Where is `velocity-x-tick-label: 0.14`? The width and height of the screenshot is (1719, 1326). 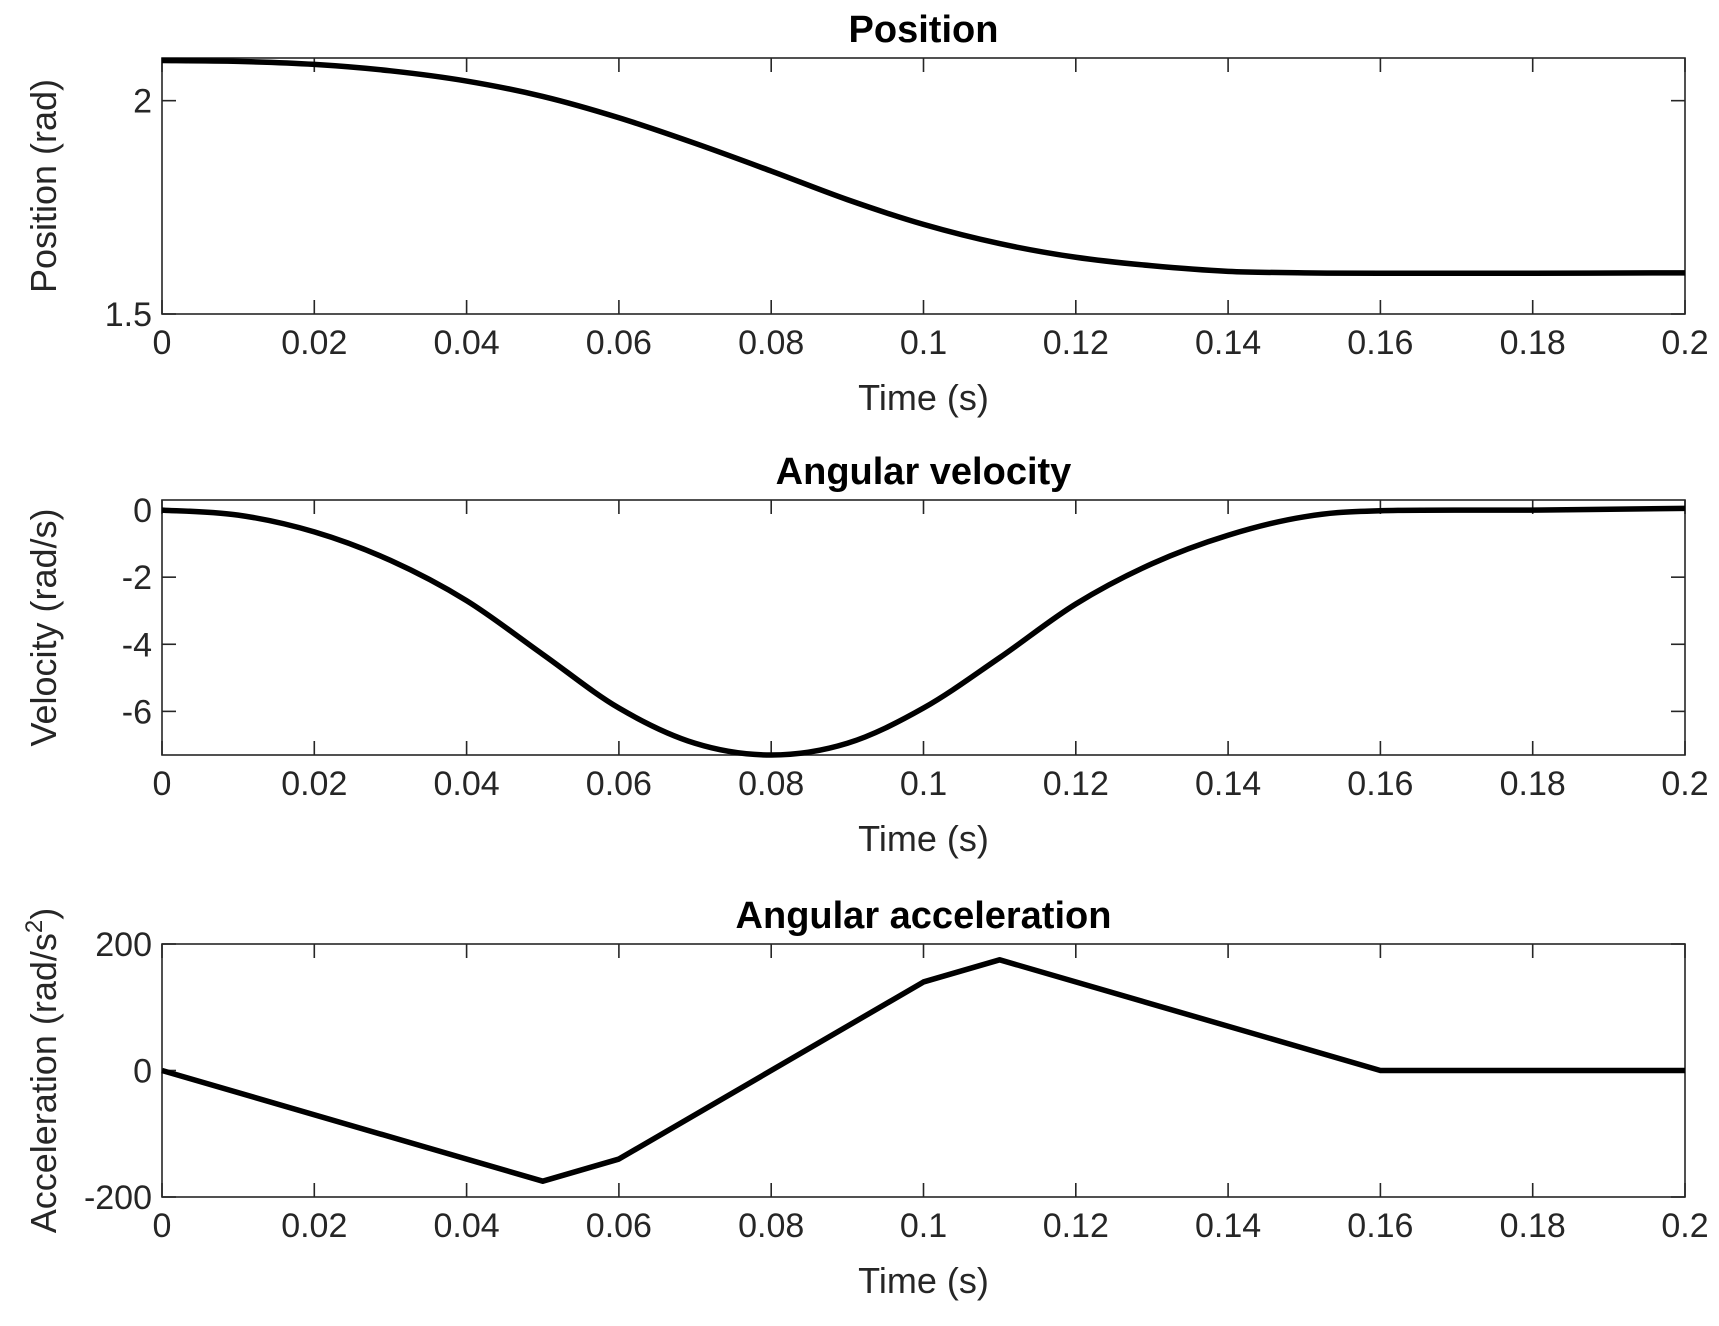
velocity-x-tick-label: 0.14 is located at coordinates (1228, 784).